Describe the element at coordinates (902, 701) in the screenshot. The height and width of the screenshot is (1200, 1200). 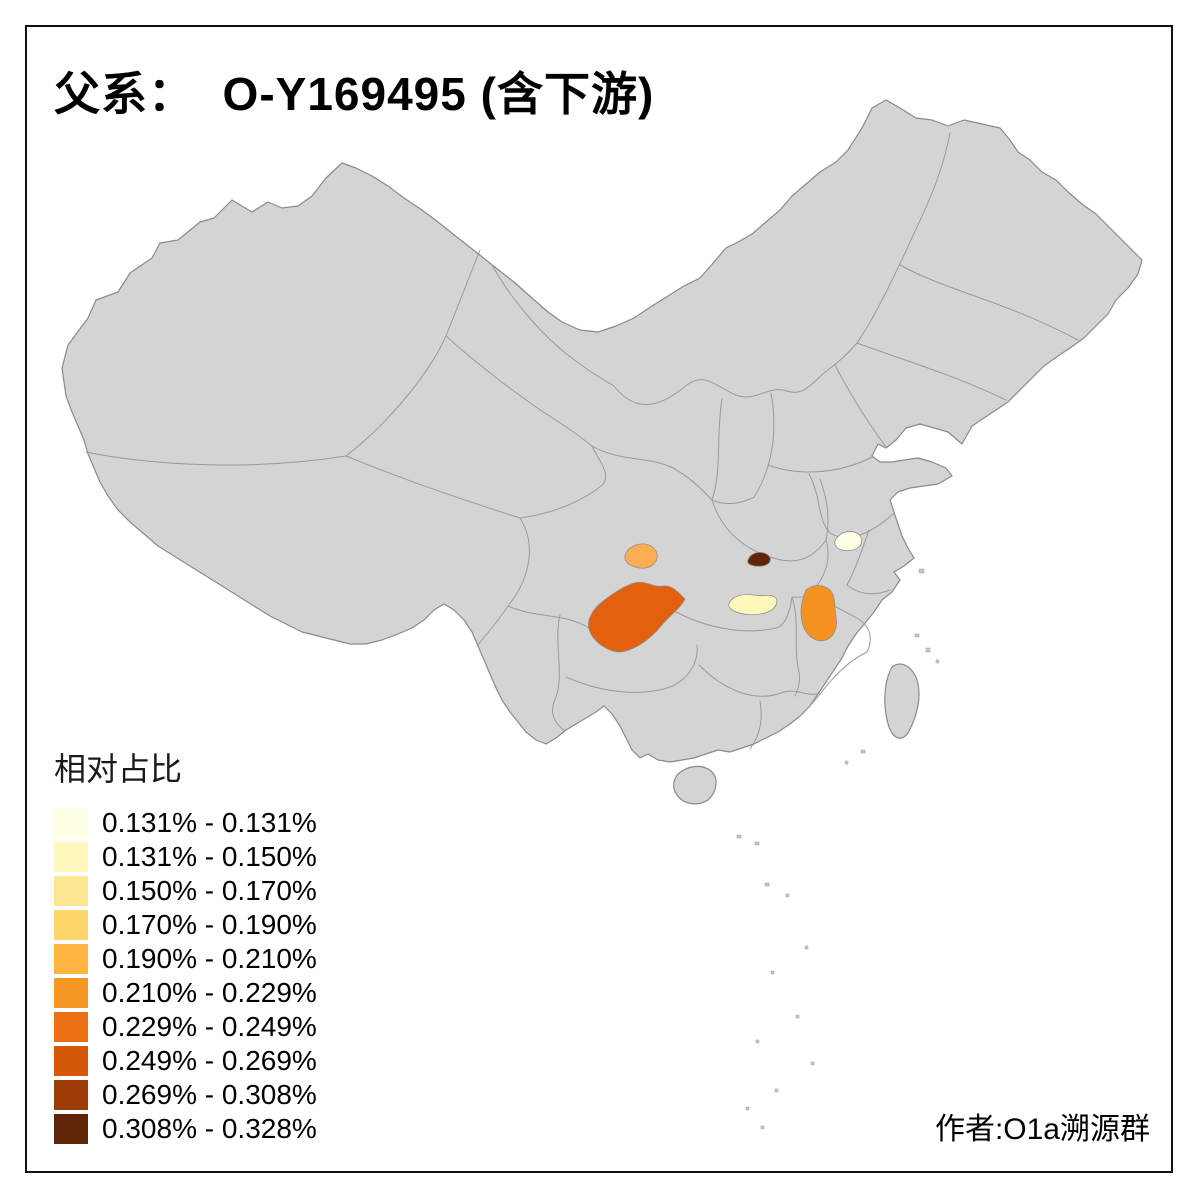
I see `island-taiwan` at that location.